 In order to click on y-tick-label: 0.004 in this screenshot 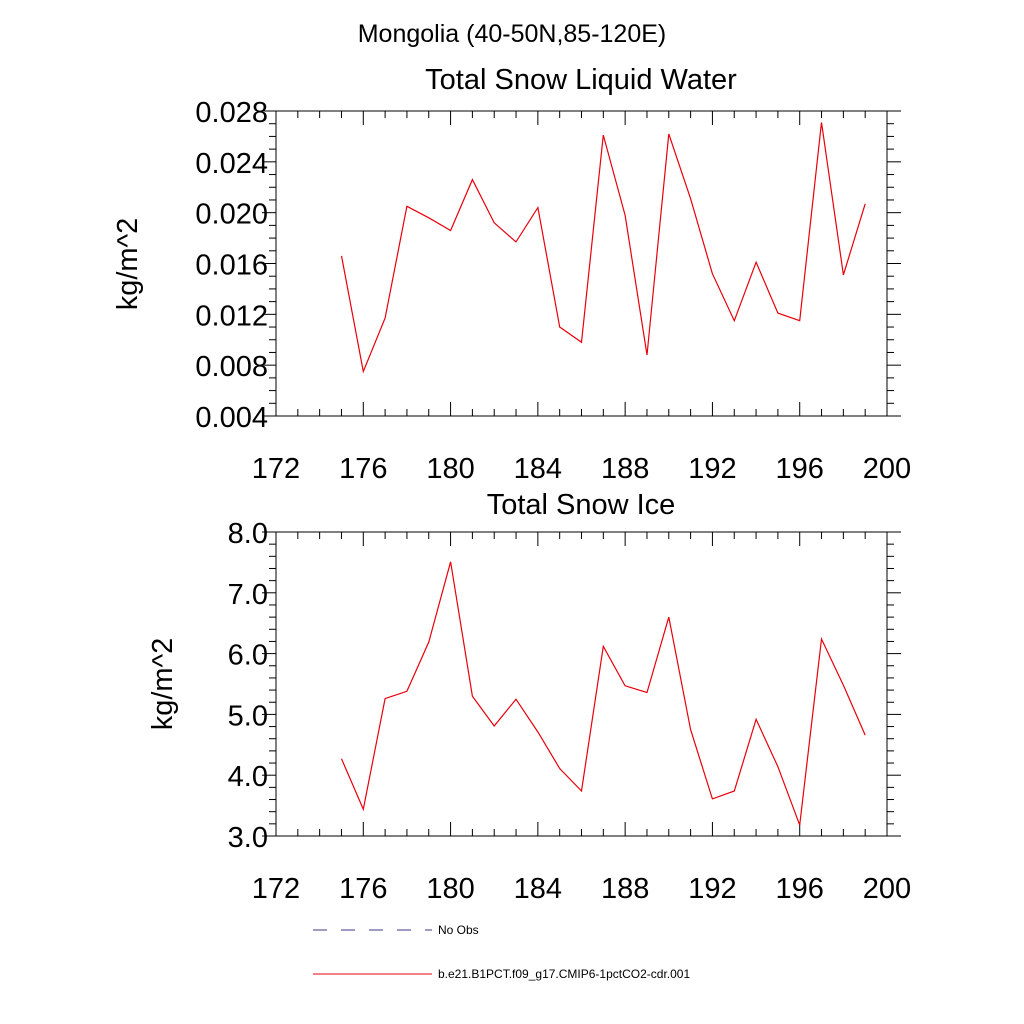, I will do `click(231, 418)`.